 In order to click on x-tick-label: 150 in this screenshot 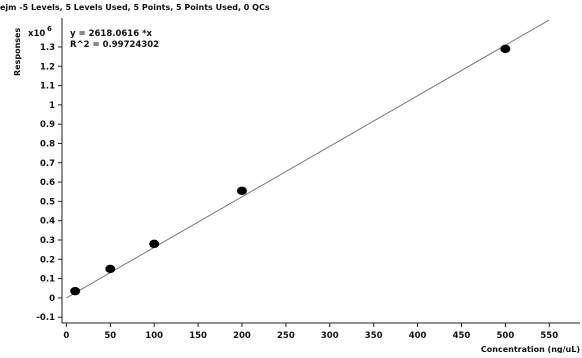, I will do `click(198, 336)`.